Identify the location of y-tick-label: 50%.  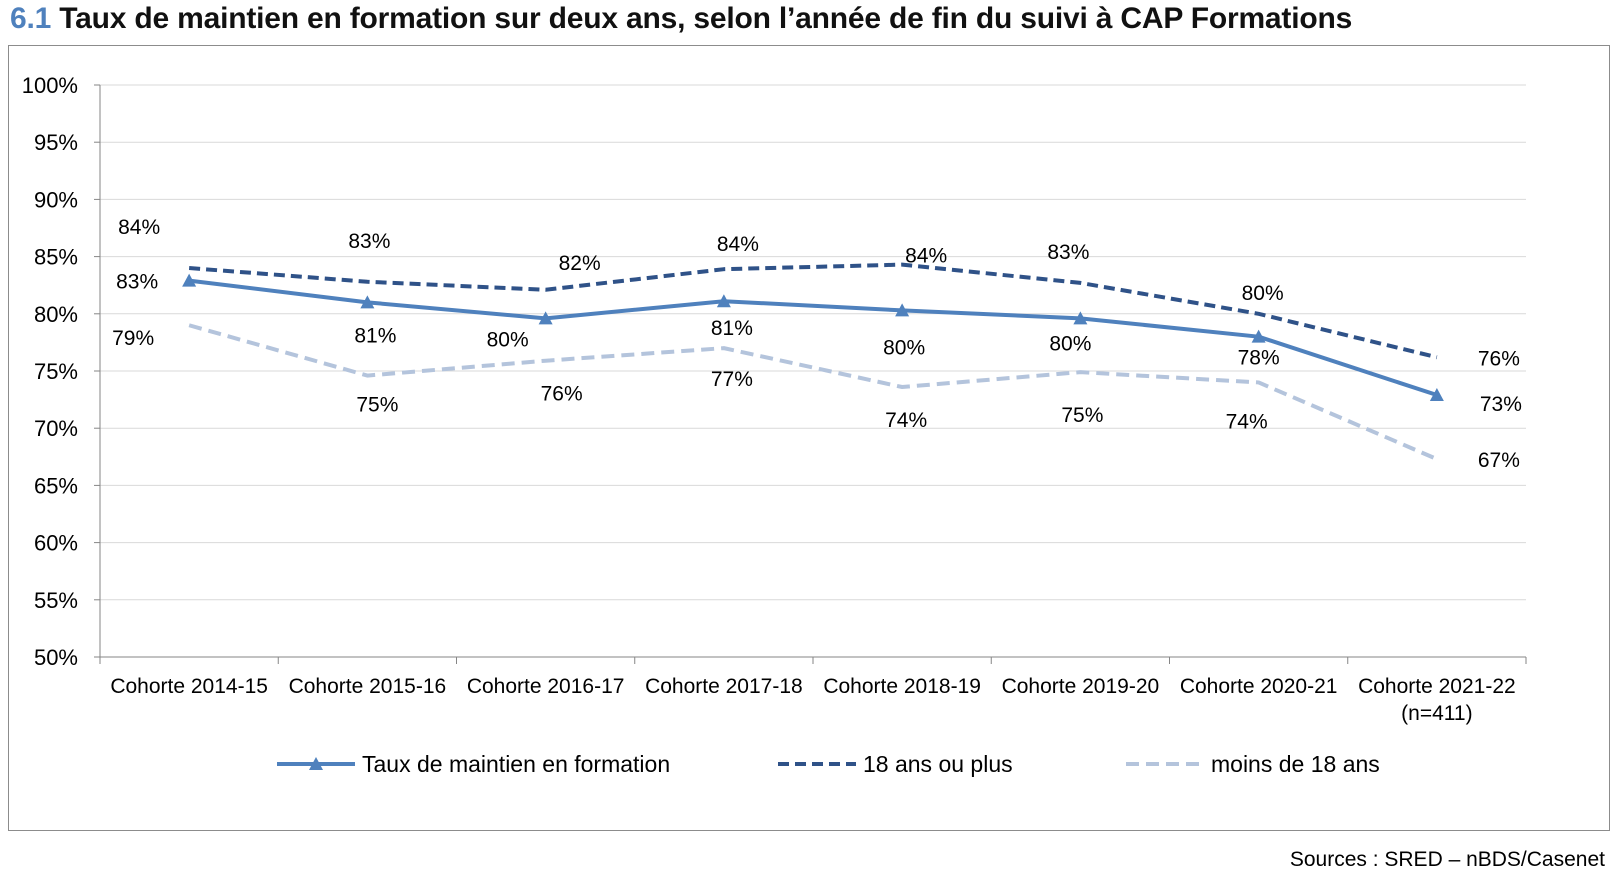
(56, 657).